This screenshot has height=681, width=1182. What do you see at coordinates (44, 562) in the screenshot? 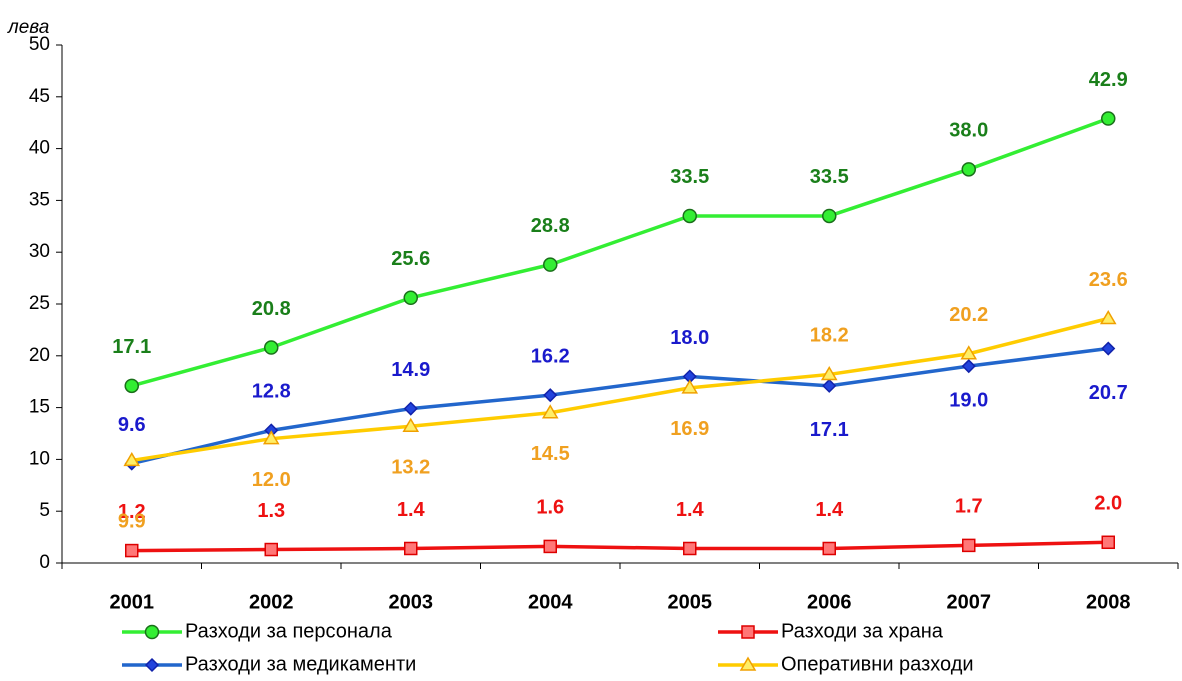
I see `y-tick-label: 0` at bounding box center [44, 562].